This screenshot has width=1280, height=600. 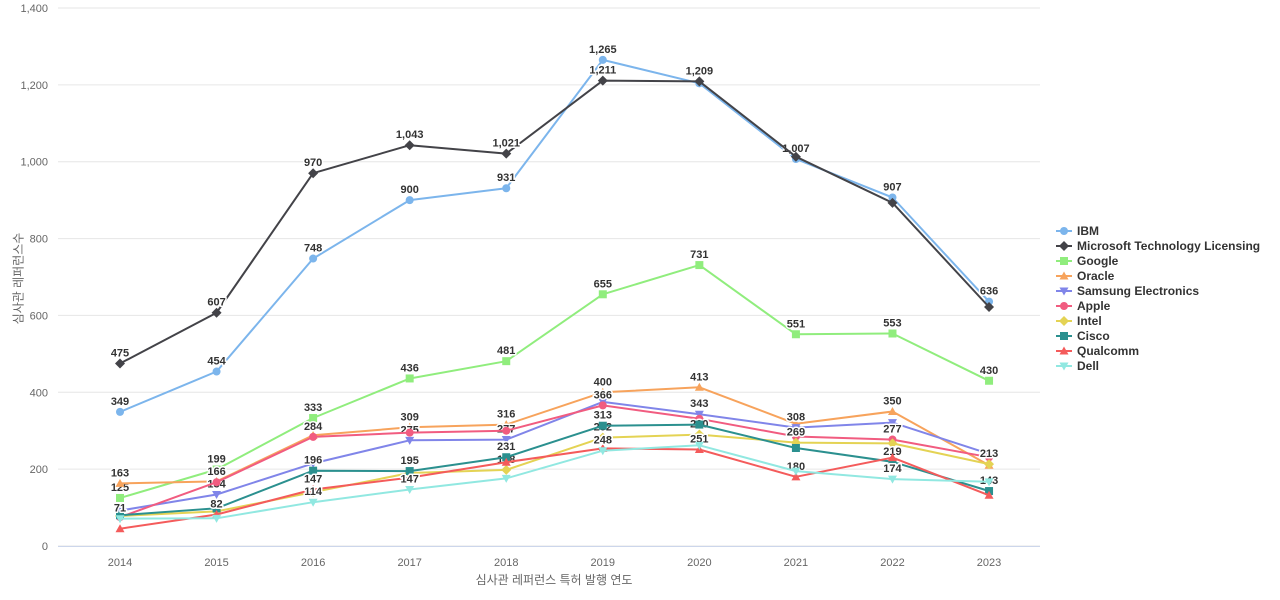 I want to click on legend-item-qualcomm: Qualcomm, so click(x=1158, y=350).